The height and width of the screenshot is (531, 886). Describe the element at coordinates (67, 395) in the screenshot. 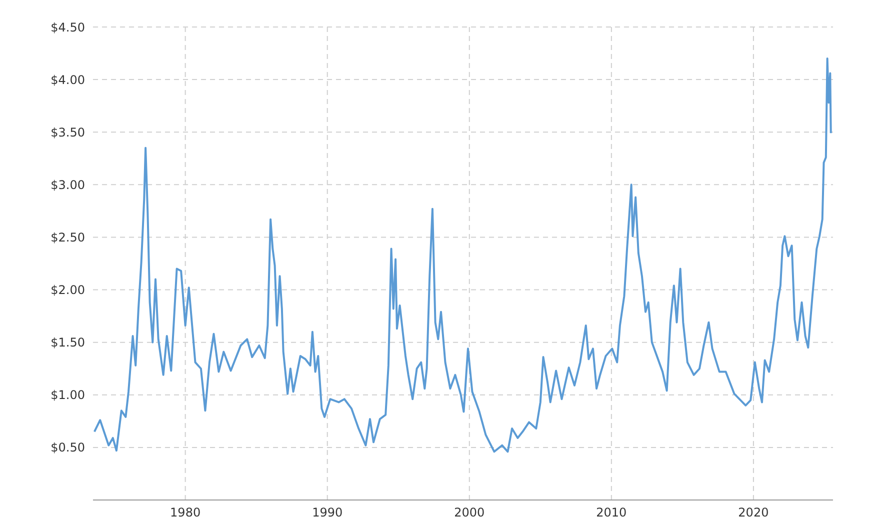

I see `y-tick-label: $1.00` at that location.